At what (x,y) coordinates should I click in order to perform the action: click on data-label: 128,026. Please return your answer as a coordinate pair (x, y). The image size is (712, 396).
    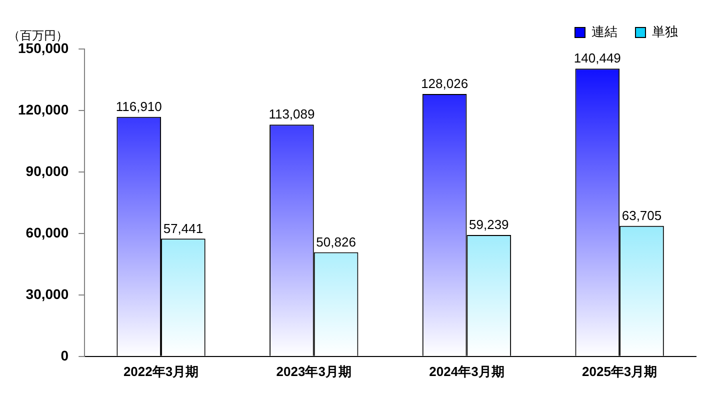
    Looking at the image, I should click on (444, 84).